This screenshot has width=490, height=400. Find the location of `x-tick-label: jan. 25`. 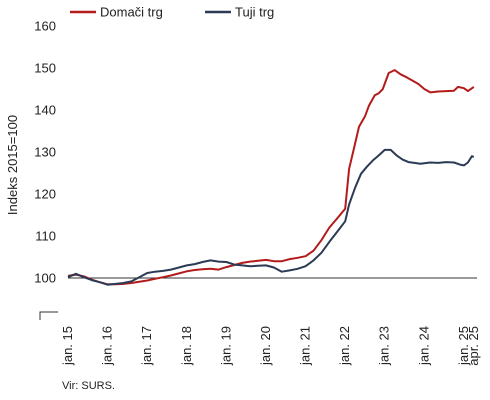

x-tick-label: jan. 25 is located at coordinates (463, 346).